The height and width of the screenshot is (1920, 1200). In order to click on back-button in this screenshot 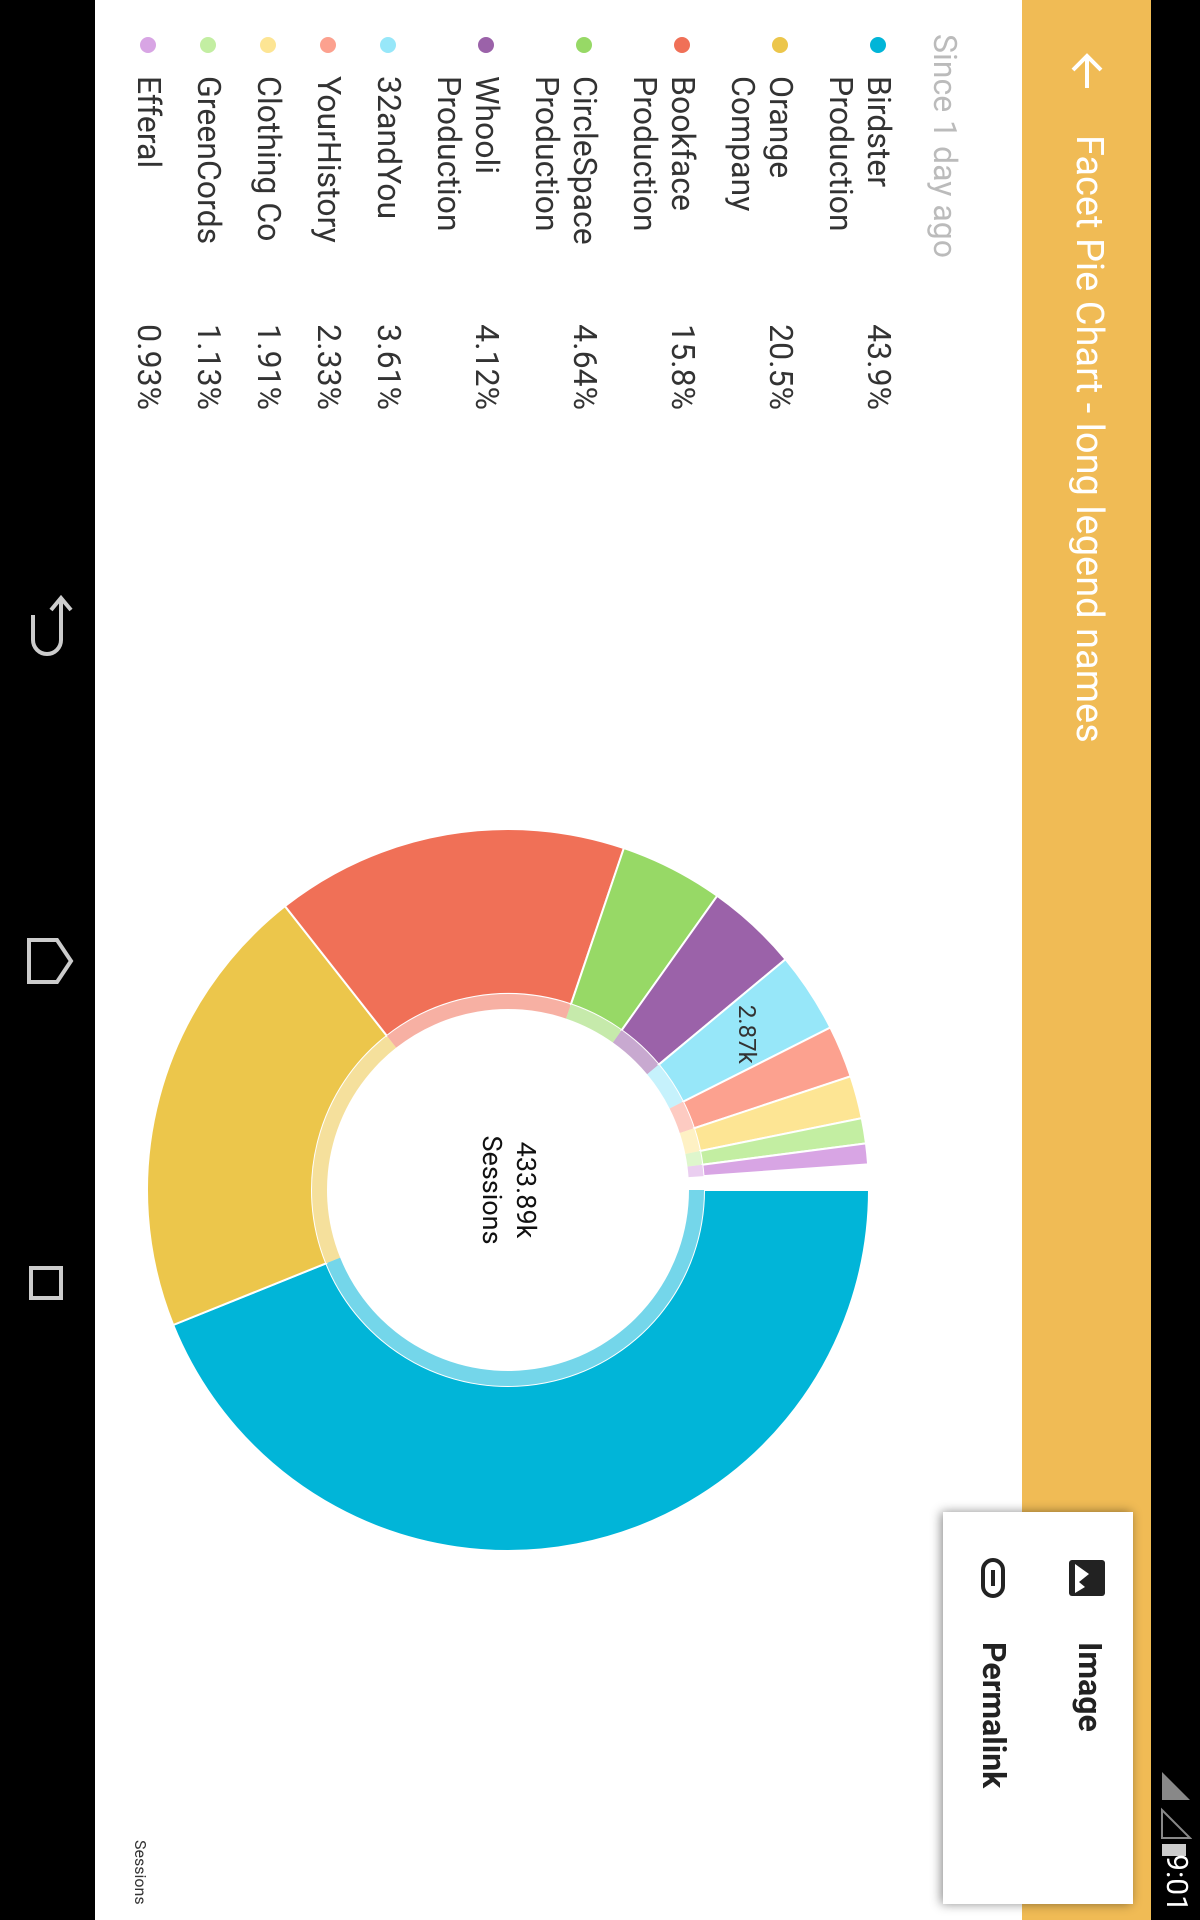, I will do `click(1087, 72)`.